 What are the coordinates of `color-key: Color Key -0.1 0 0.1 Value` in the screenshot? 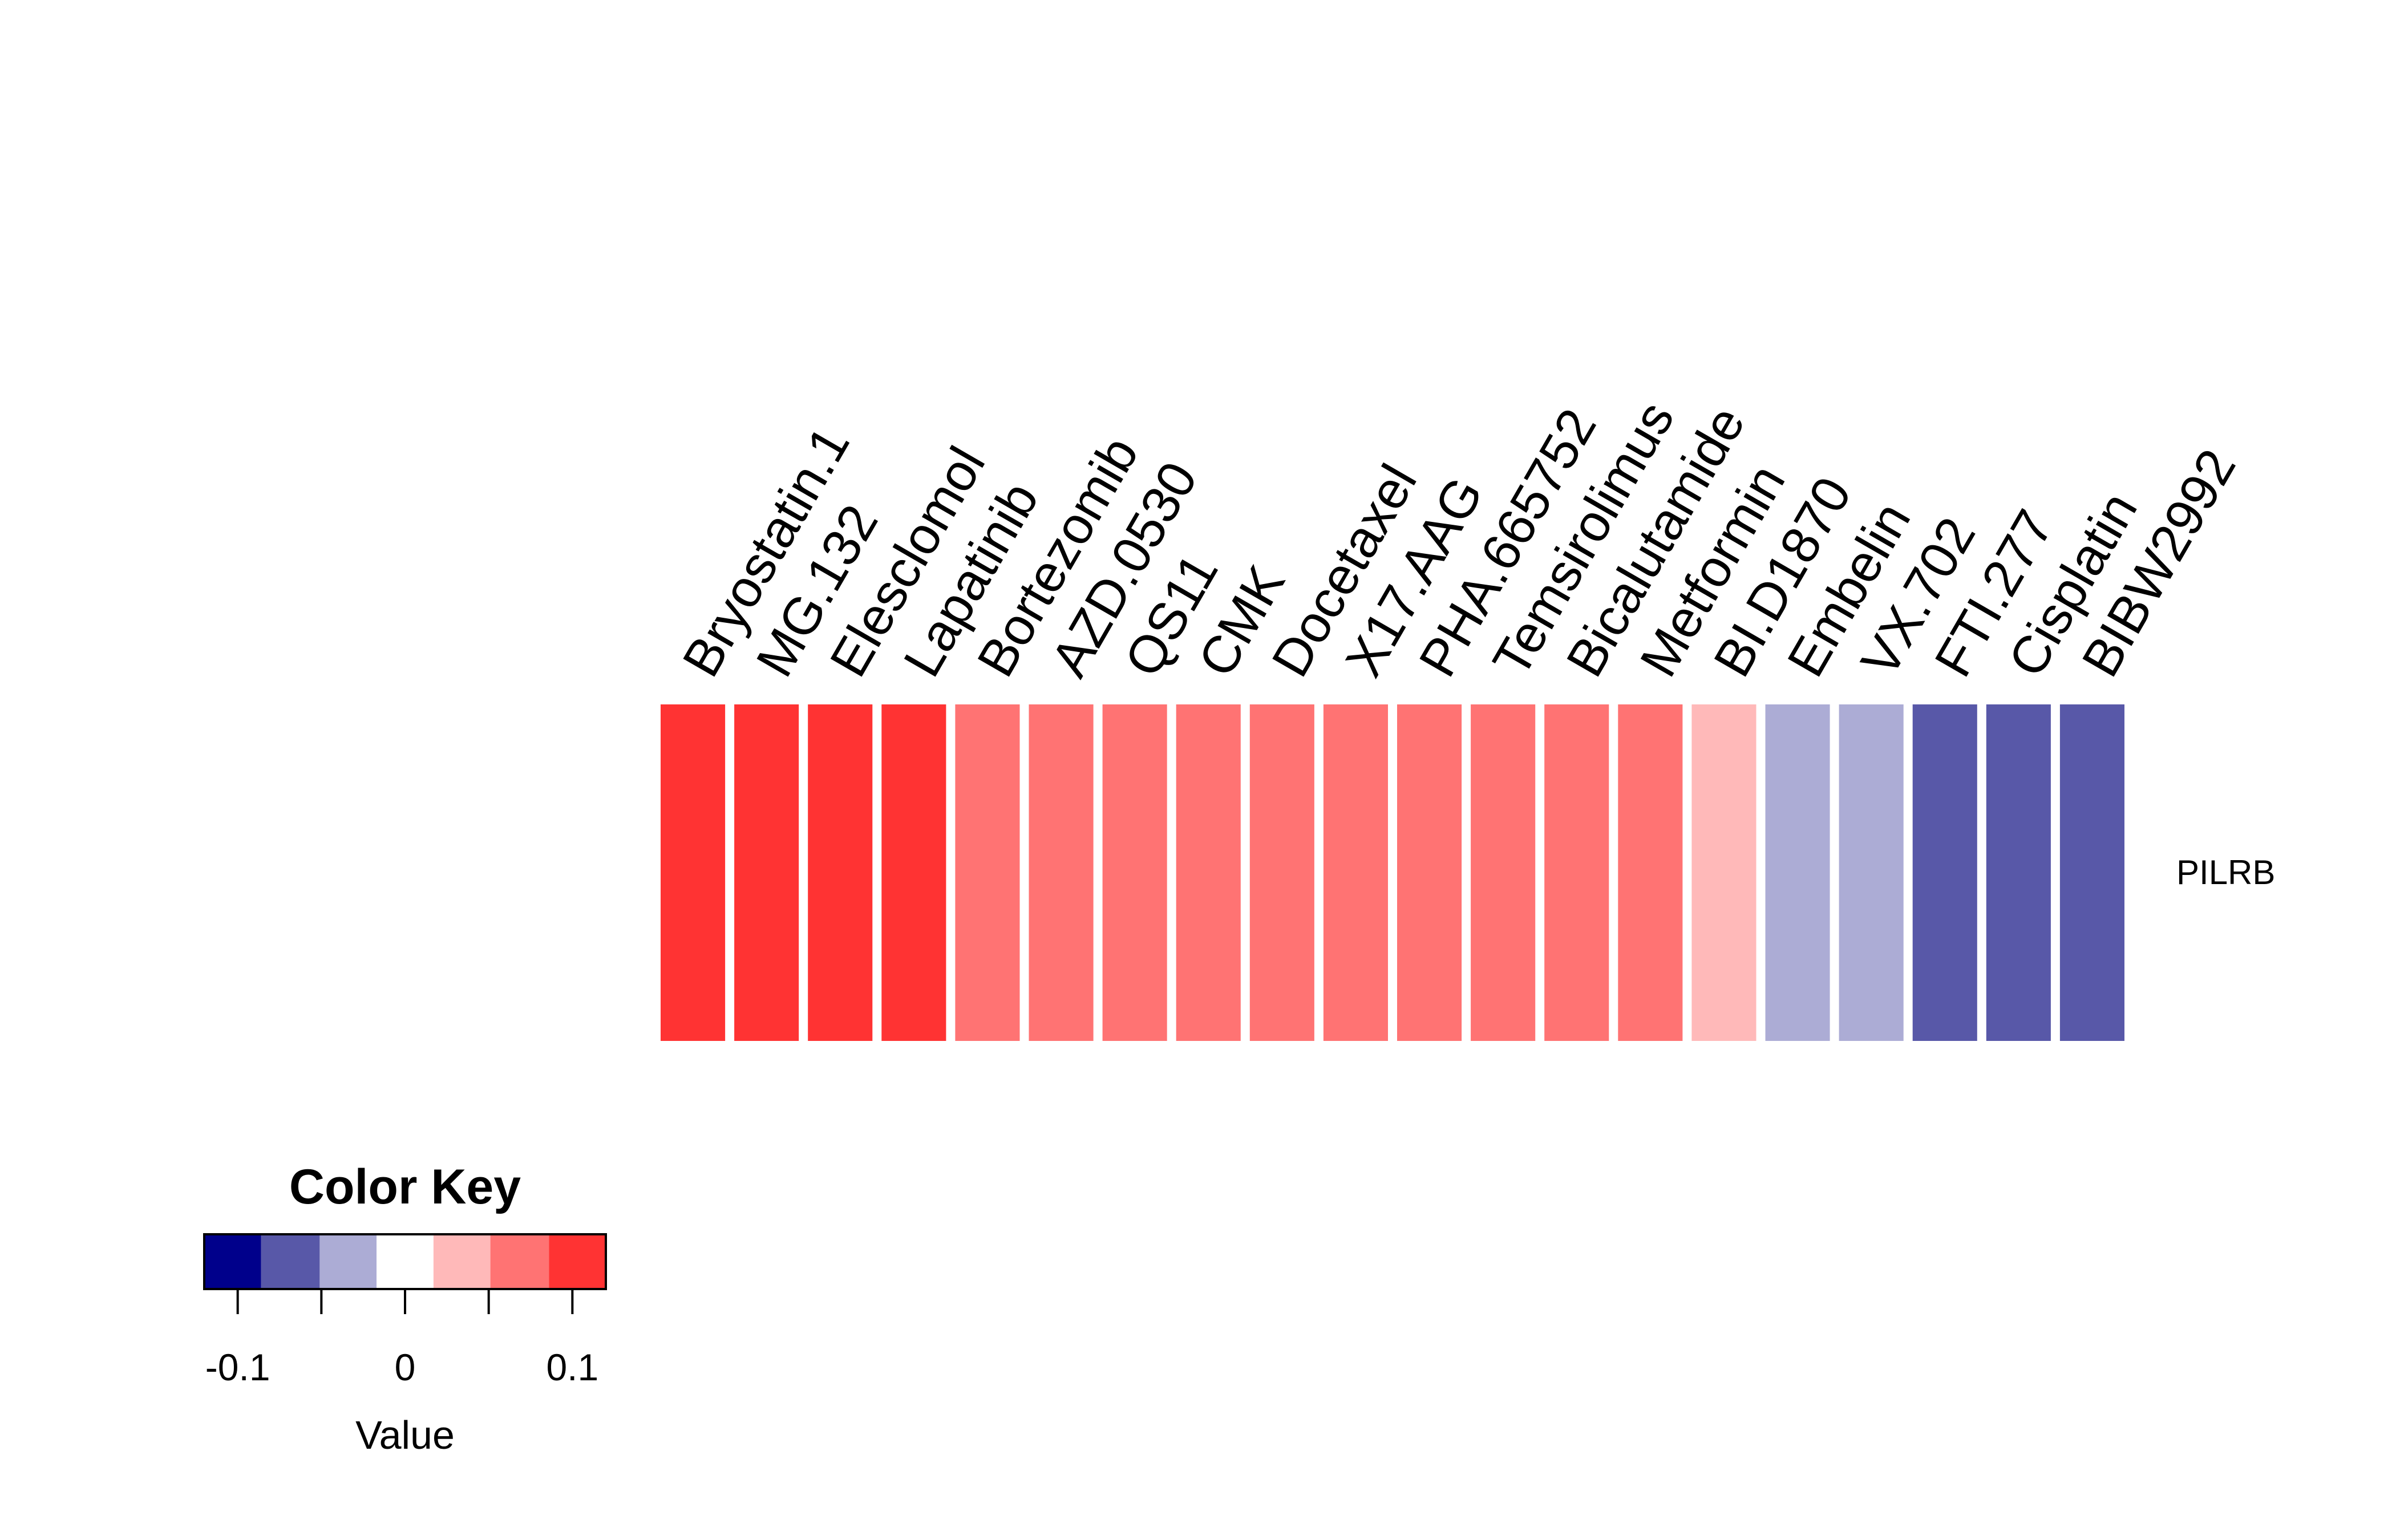 It's located at (405, 1309).